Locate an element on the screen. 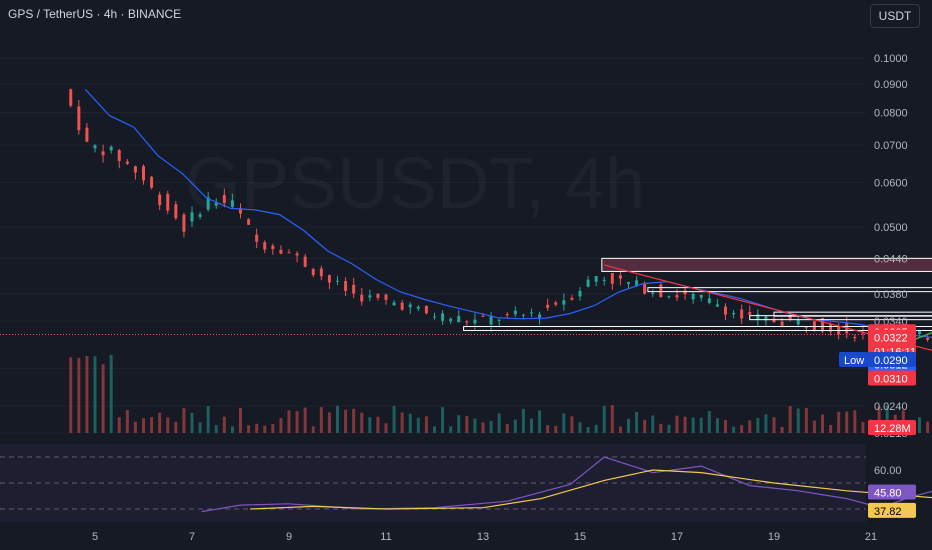 Image resolution: width=932 pixels, height=550 pixels. rsi-ma-line is located at coordinates (591, 489).